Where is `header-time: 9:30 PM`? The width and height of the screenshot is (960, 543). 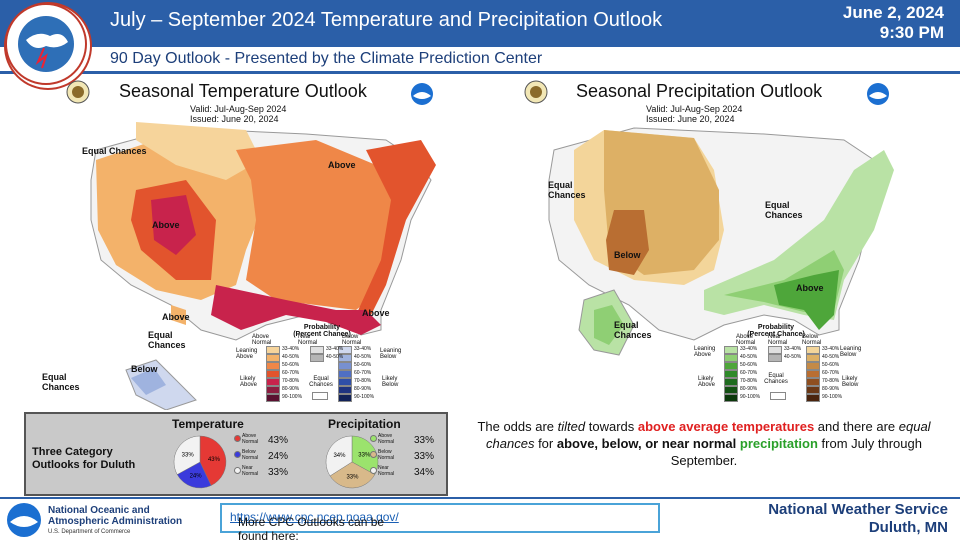
header-time: 9:30 PM is located at coordinates (911, 32).